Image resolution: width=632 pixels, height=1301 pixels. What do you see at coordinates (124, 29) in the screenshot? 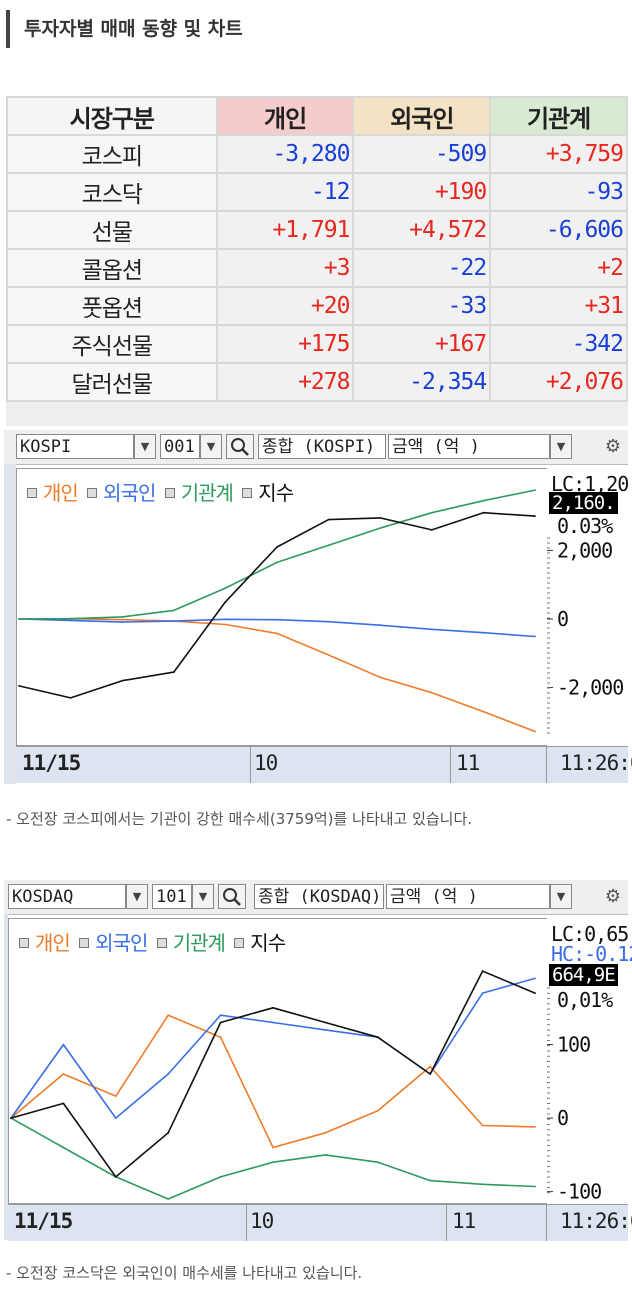
I see `page-title: 투자자별 매매 동향 및 차트` at bounding box center [124, 29].